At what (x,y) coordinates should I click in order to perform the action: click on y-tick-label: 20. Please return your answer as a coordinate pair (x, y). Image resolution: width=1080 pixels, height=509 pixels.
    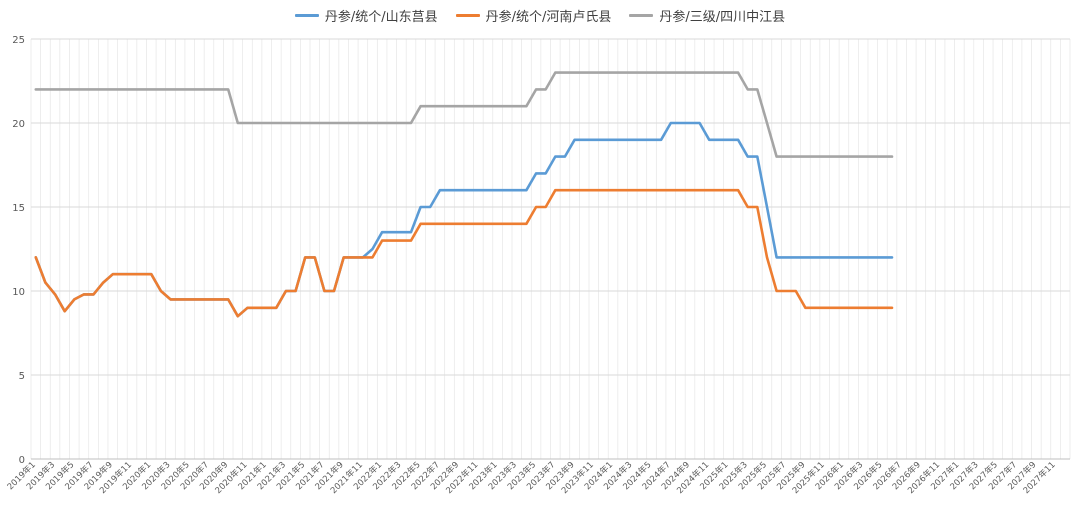
    Looking at the image, I should click on (18, 124).